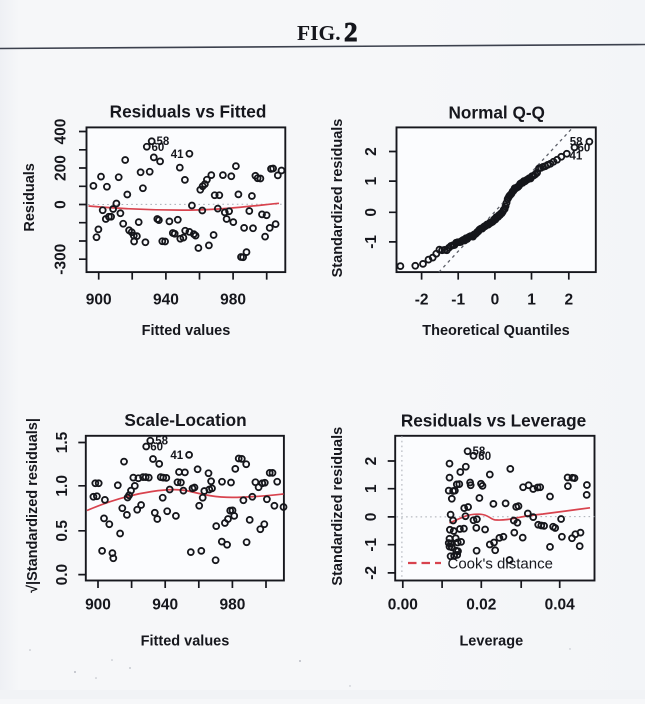 The image size is (645, 704). I want to click on svg-text: 0.02, so click(481, 604).